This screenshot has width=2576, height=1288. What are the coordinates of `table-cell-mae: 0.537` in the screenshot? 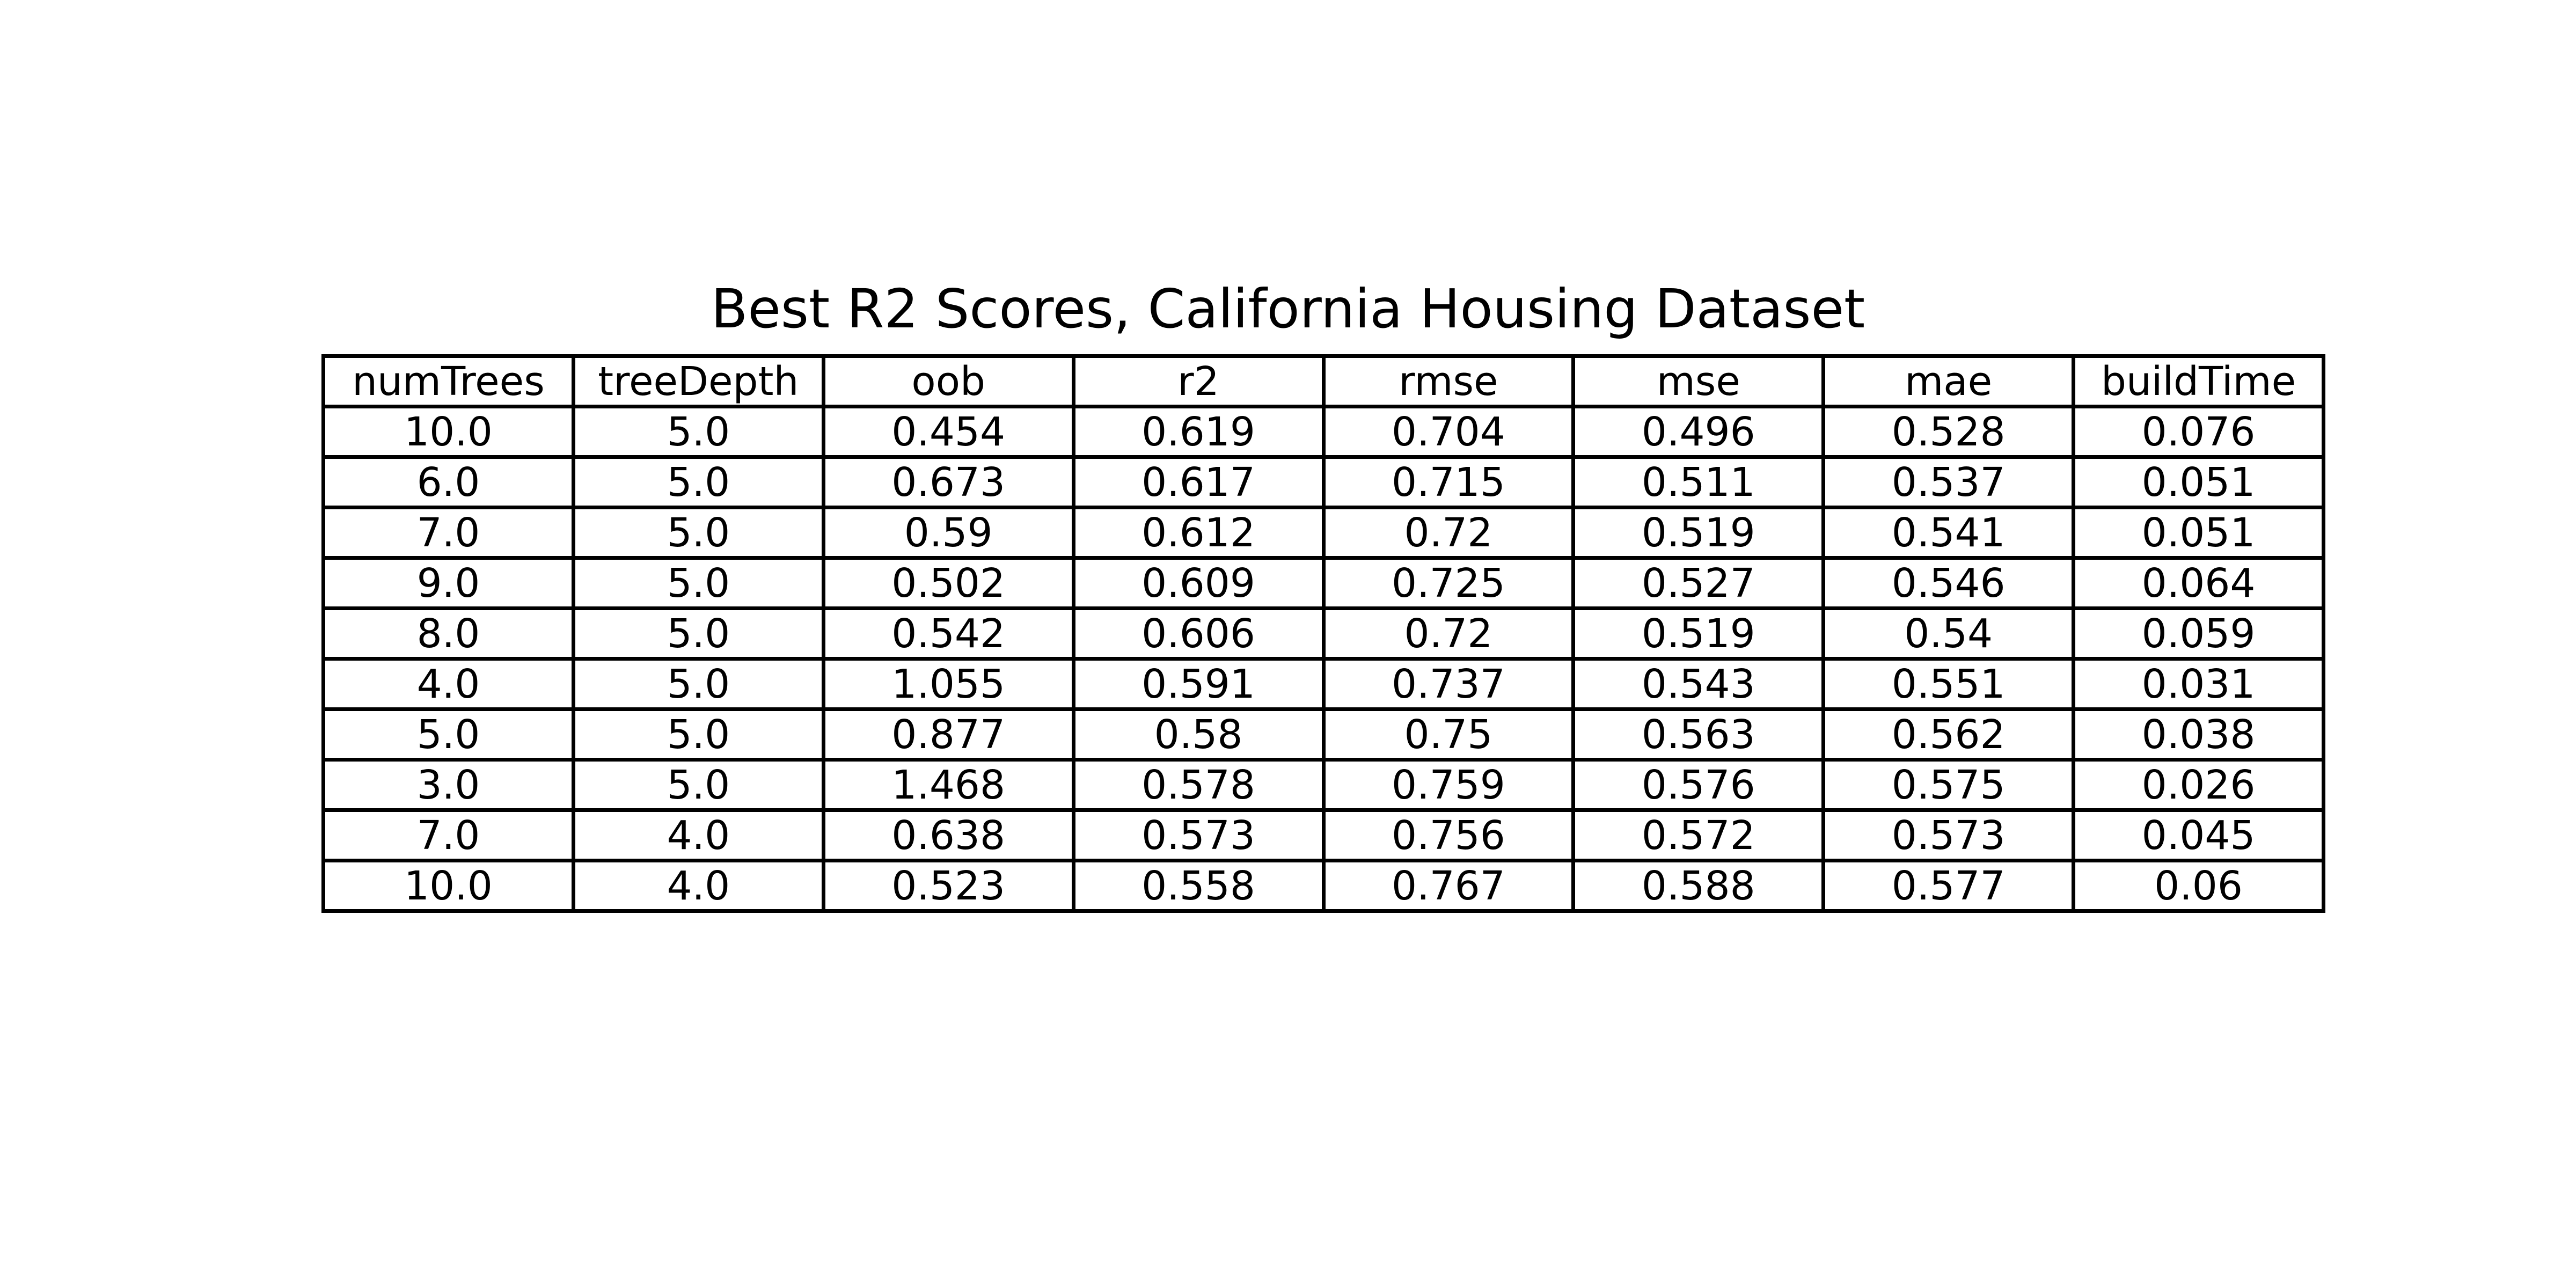 It's located at (1948, 482).